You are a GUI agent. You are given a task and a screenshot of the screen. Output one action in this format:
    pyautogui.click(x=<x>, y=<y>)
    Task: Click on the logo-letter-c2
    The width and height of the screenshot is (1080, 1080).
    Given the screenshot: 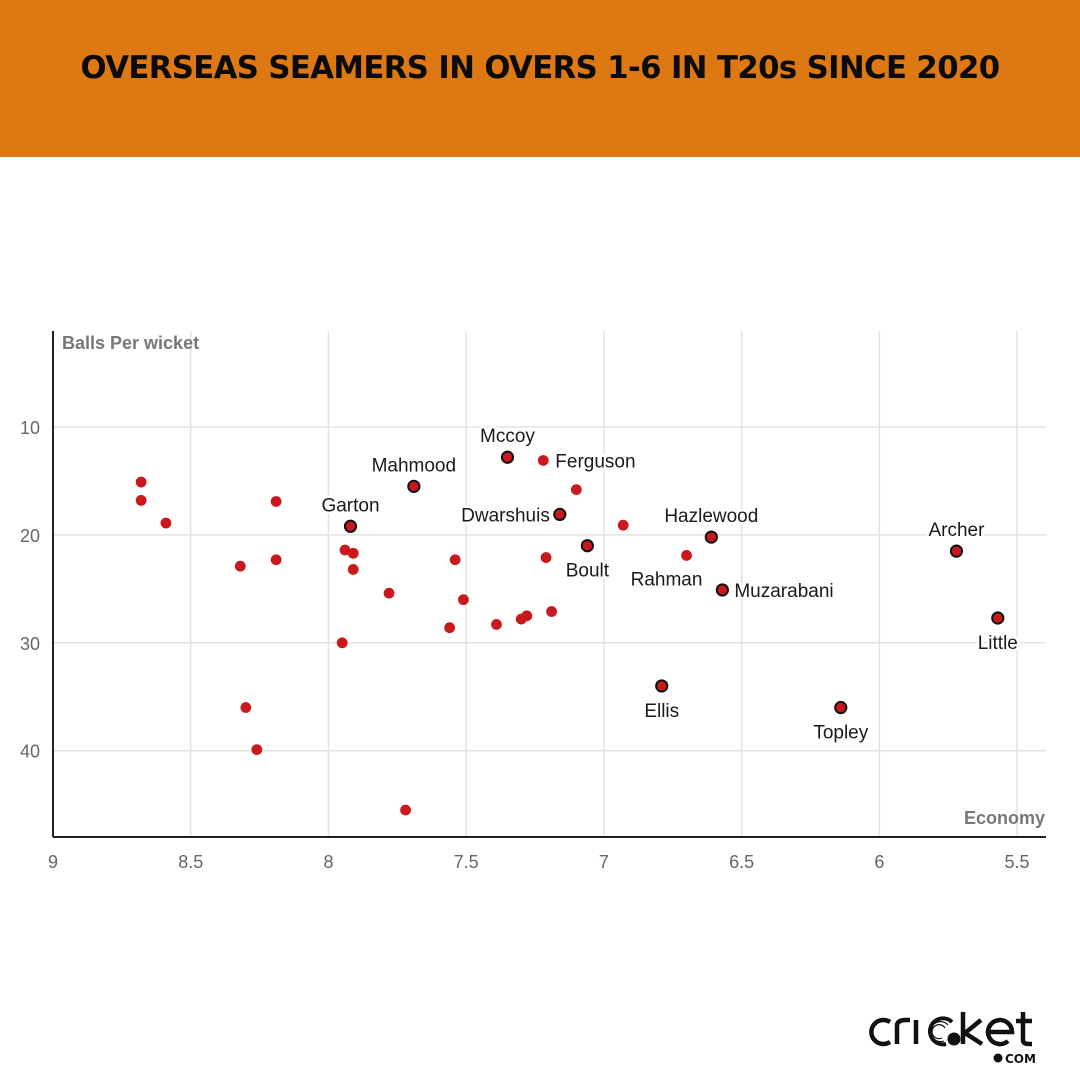 What is the action you would take?
    pyautogui.click(x=940, y=1031)
    